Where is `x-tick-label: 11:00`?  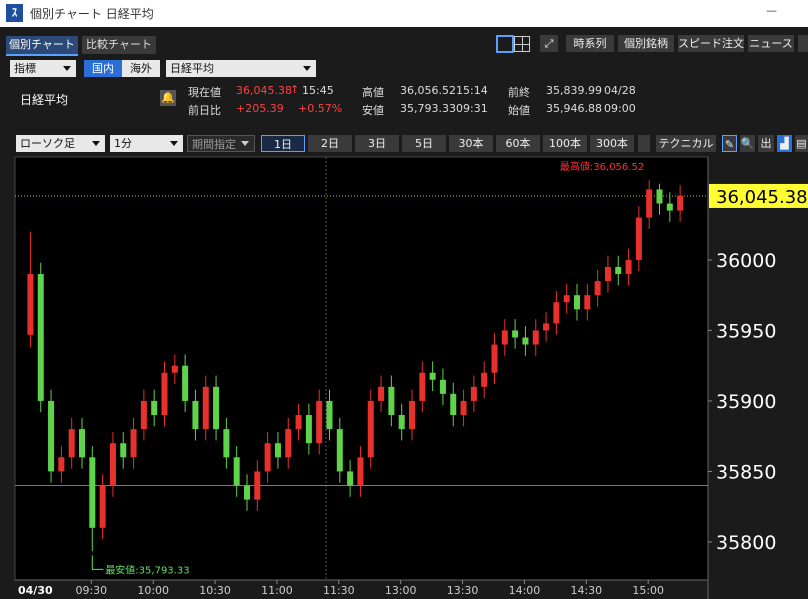
x-tick-label: 11:00 is located at coordinates (277, 590).